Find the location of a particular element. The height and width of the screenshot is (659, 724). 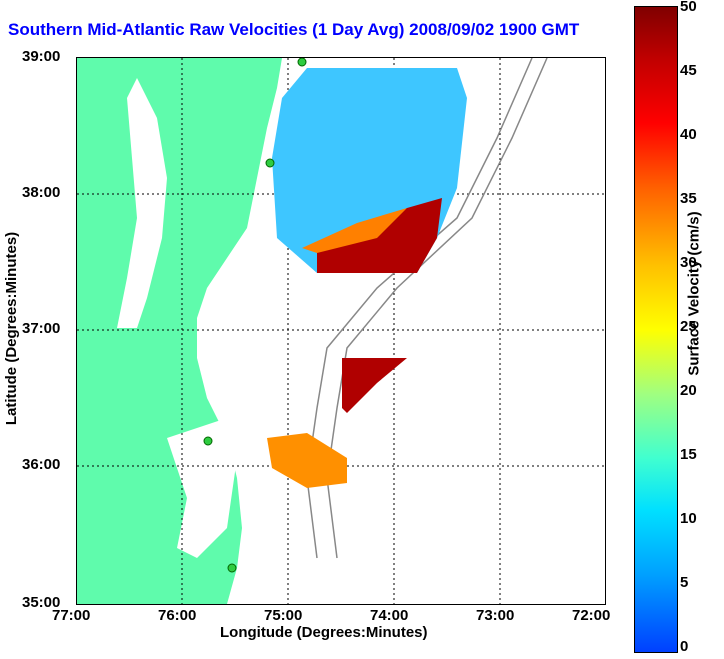

x-tick: 74:00 is located at coordinates (389, 615).